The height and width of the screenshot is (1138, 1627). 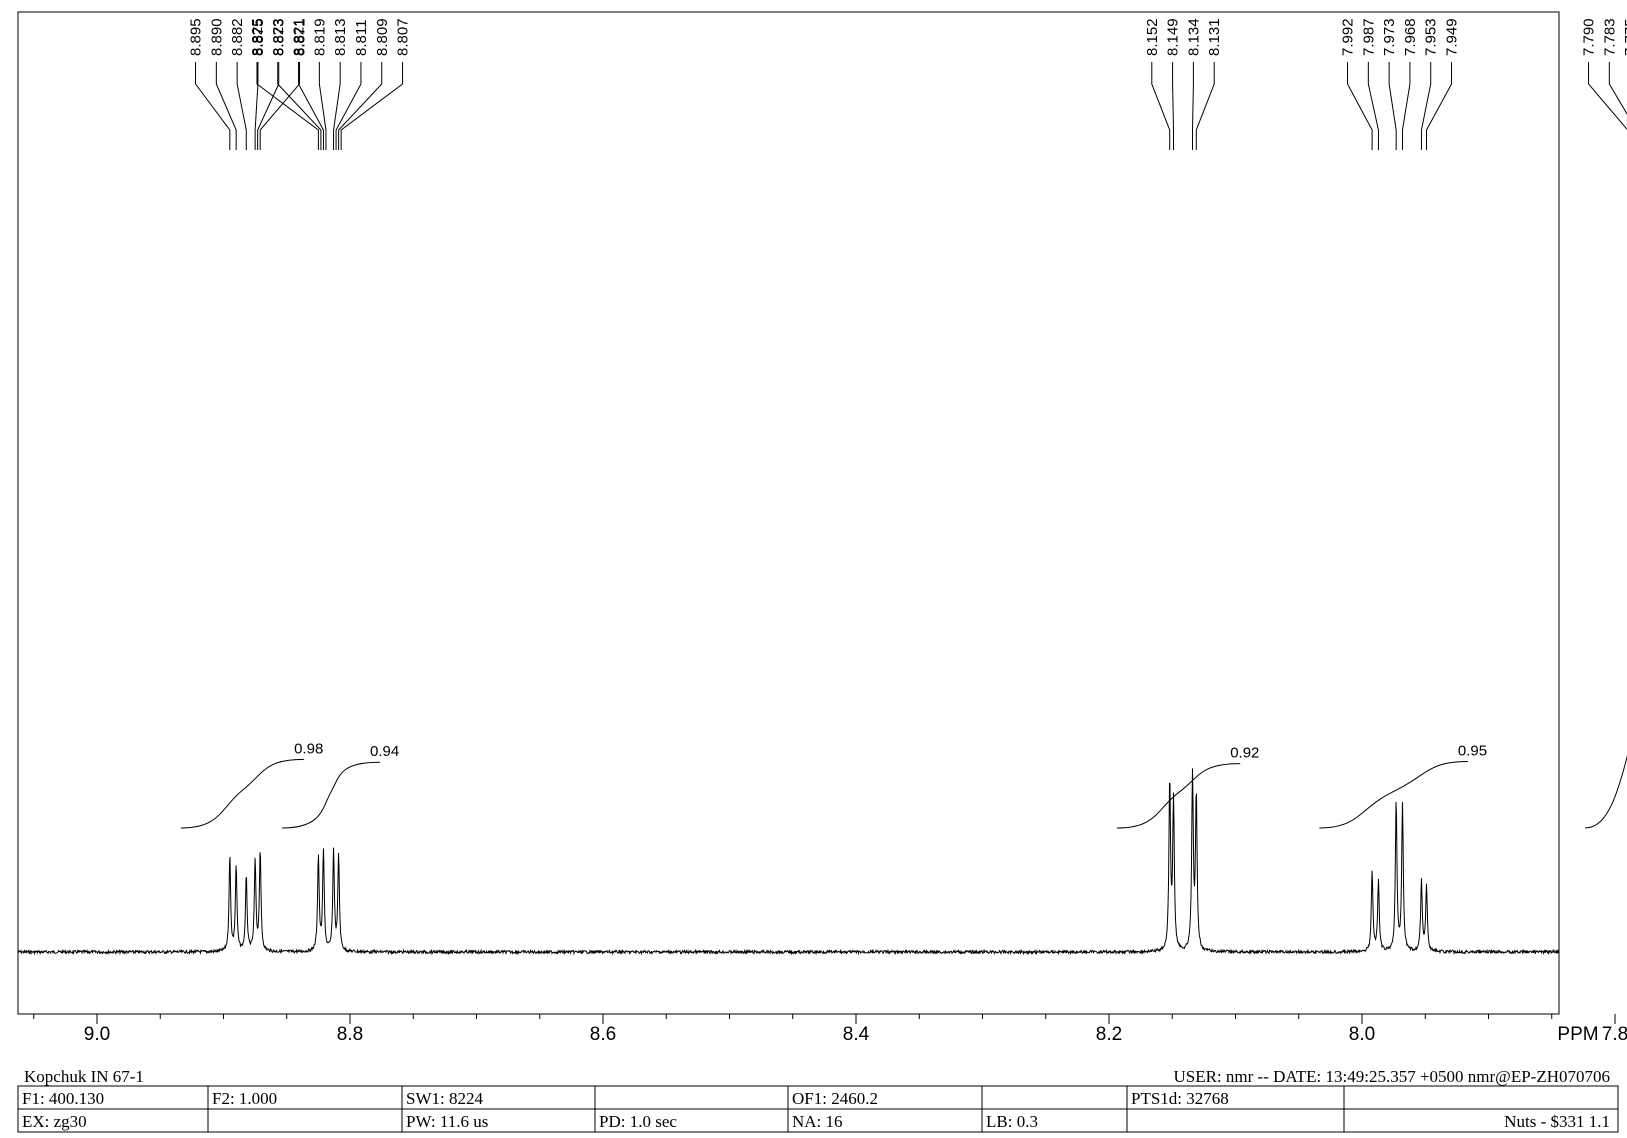 What do you see at coordinates (403, 37) in the screenshot?
I see `peak-shift-label: 8.807` at bounding box center [403, 37].